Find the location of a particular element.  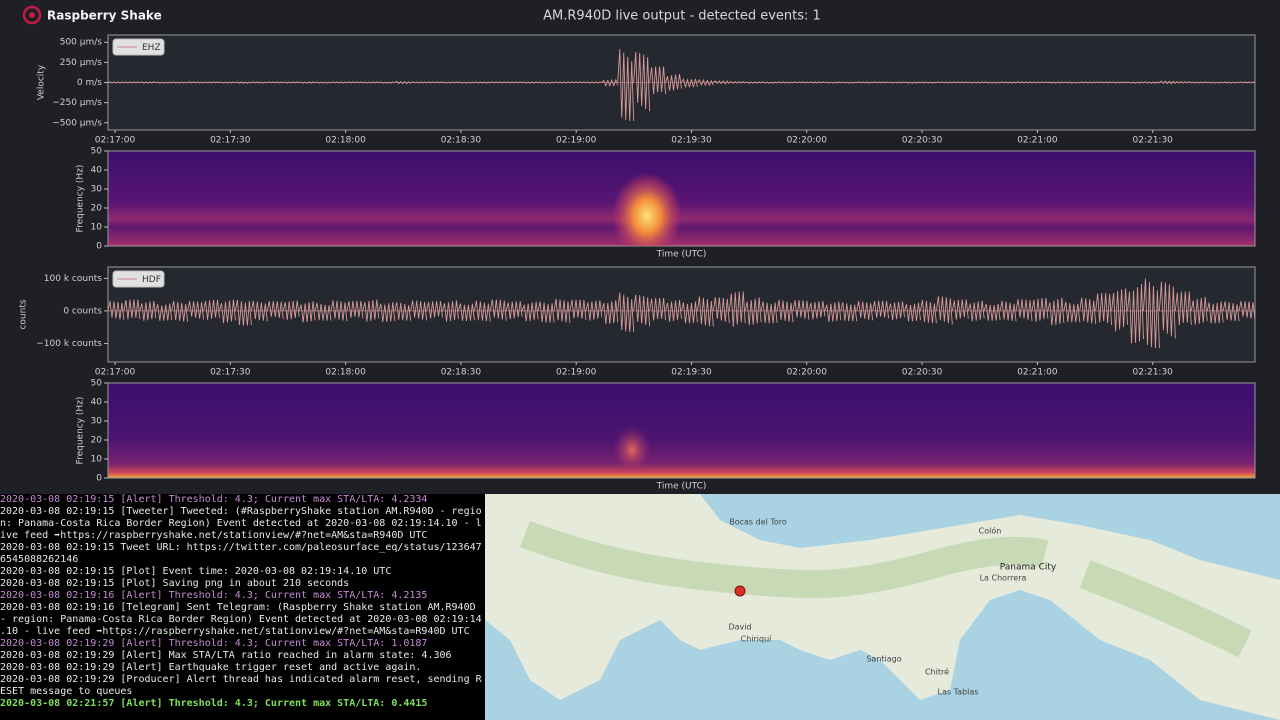

logo: Raspberry Shake is located at coordinates (92, 15).